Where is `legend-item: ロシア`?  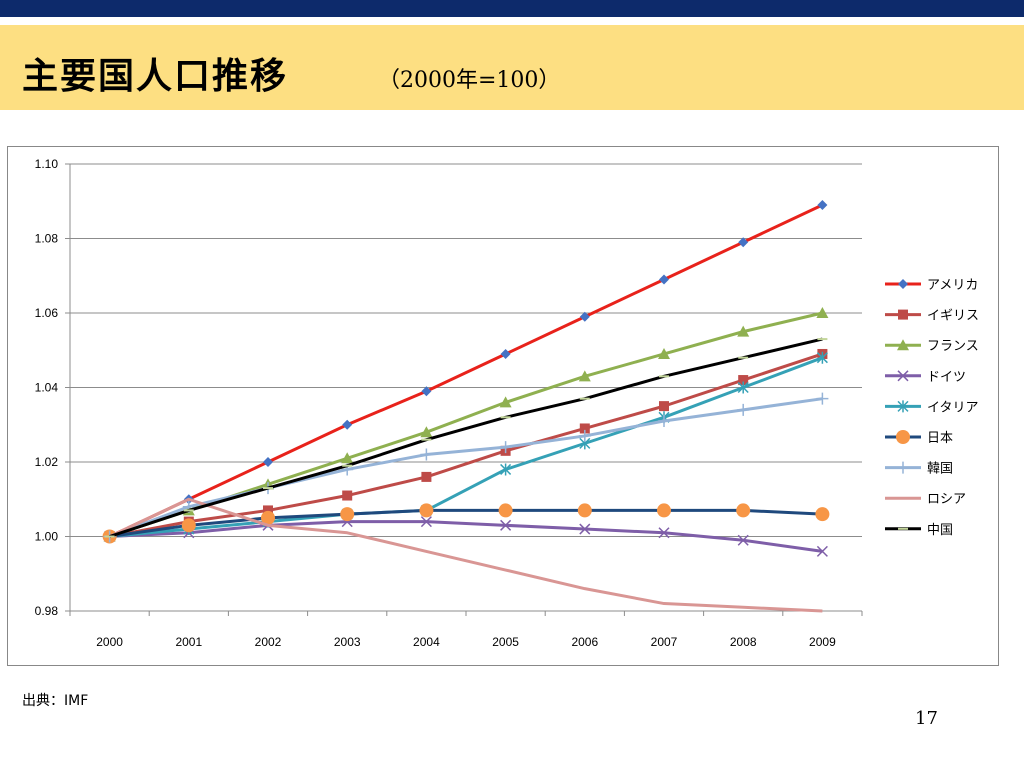 legend-item: ロシア is located at coordinates (925, 498).